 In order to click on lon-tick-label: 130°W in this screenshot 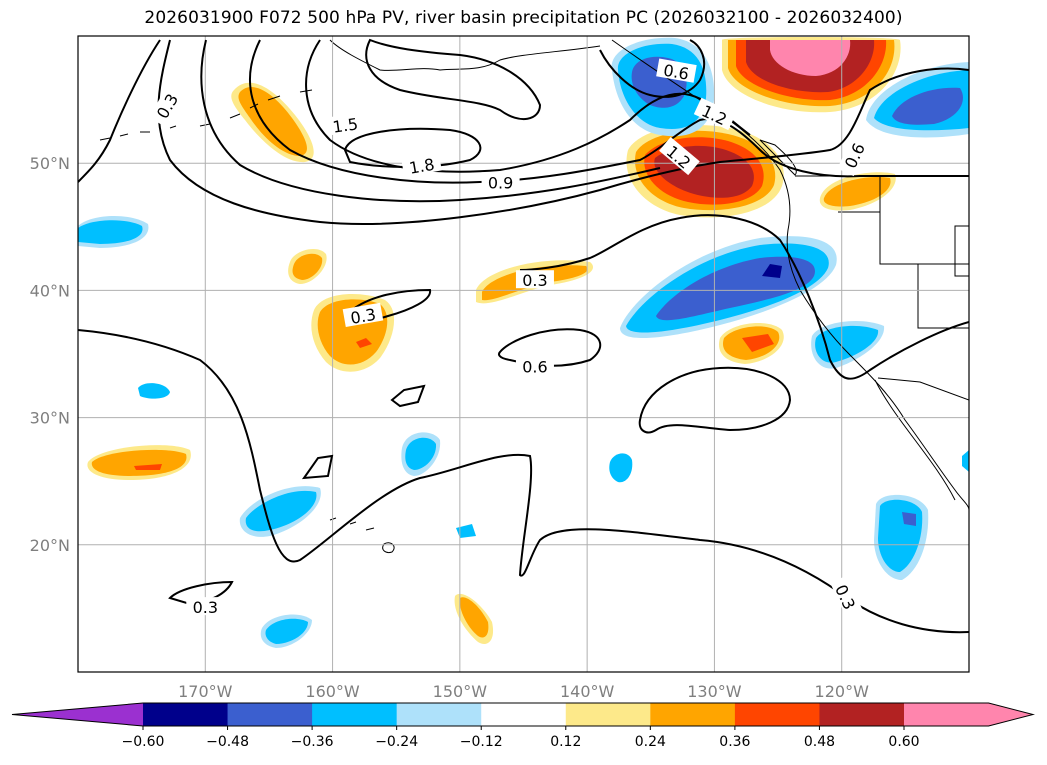, I will do `click(714, 691)`.